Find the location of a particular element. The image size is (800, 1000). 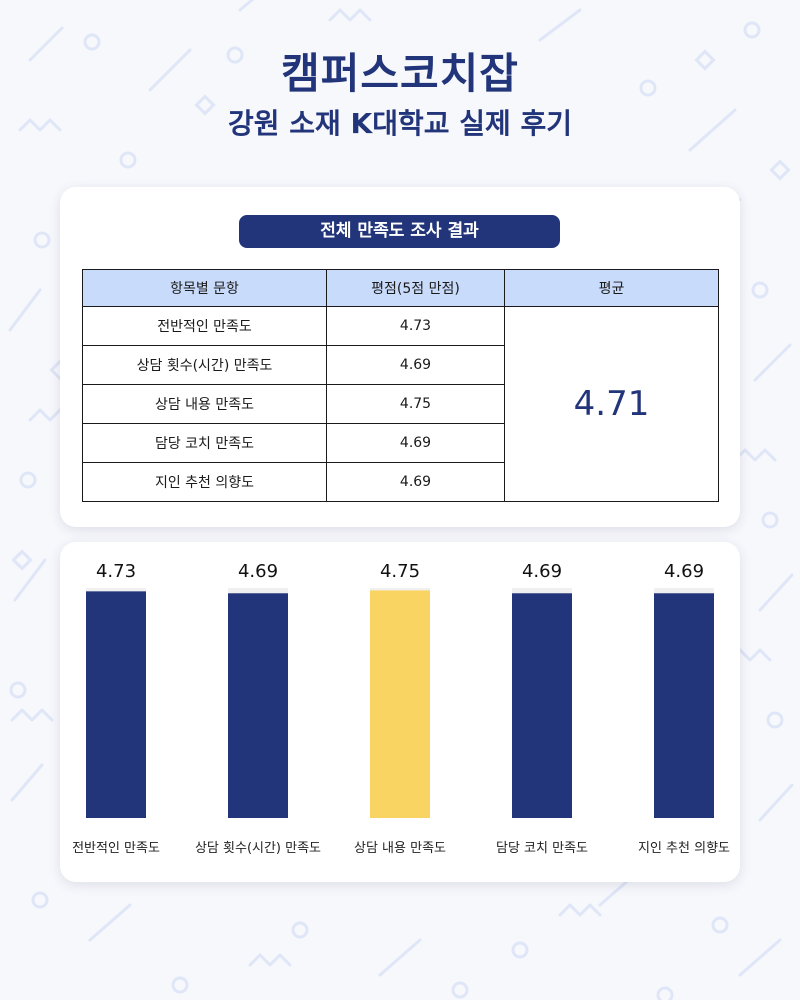

column-header-item: 항목별 문항 is located at coordinates (204, 288).